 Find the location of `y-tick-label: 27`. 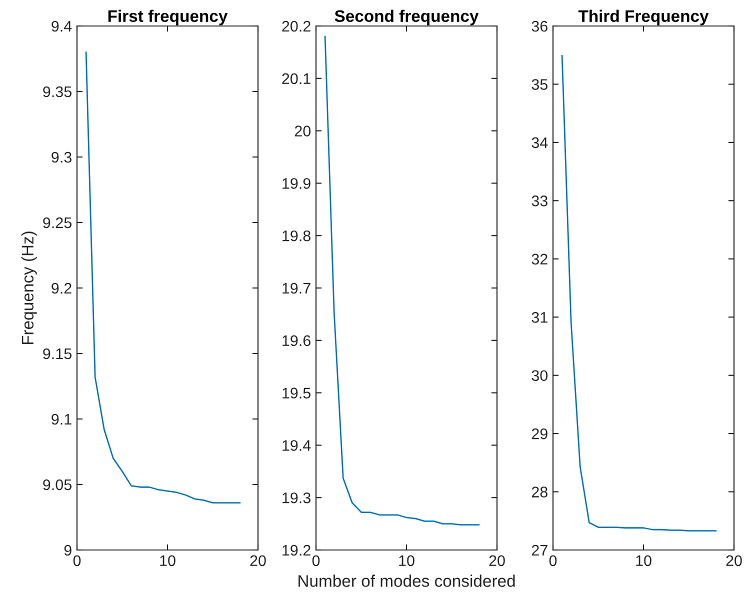

y-tick-label: 27 is located at coordinates (540, 550).